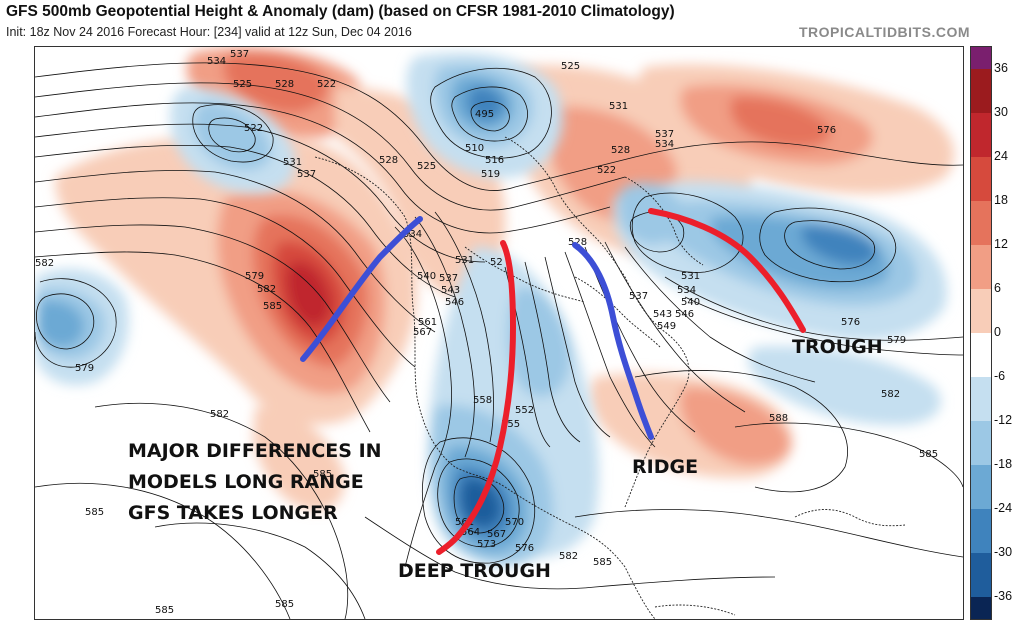 The height and width of the screenshot is (638, 1024). Describe the element at coordinates (496, 262) in the screenshot. I see `contour-label: 52` at that location.